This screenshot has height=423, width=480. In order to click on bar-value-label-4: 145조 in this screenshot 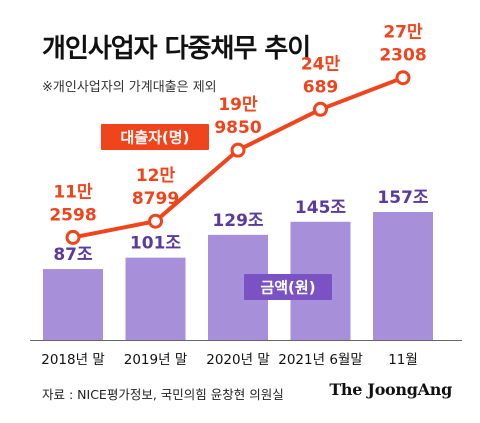, I will do `click(320, 208)`.